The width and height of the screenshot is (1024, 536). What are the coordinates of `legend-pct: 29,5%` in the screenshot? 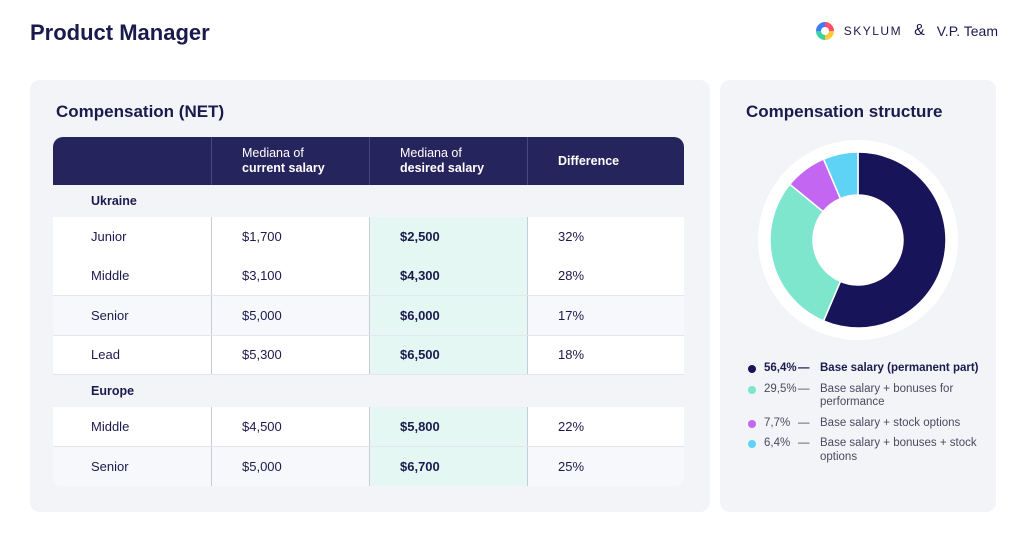 It's located at (780, 388).